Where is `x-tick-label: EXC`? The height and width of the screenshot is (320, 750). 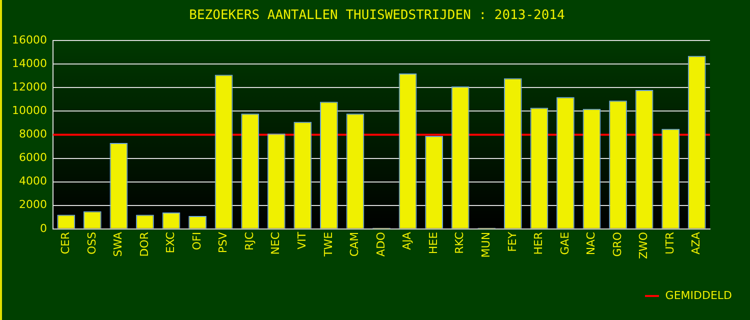 x-tick-label: EXC is located at coordinates (171, 243).